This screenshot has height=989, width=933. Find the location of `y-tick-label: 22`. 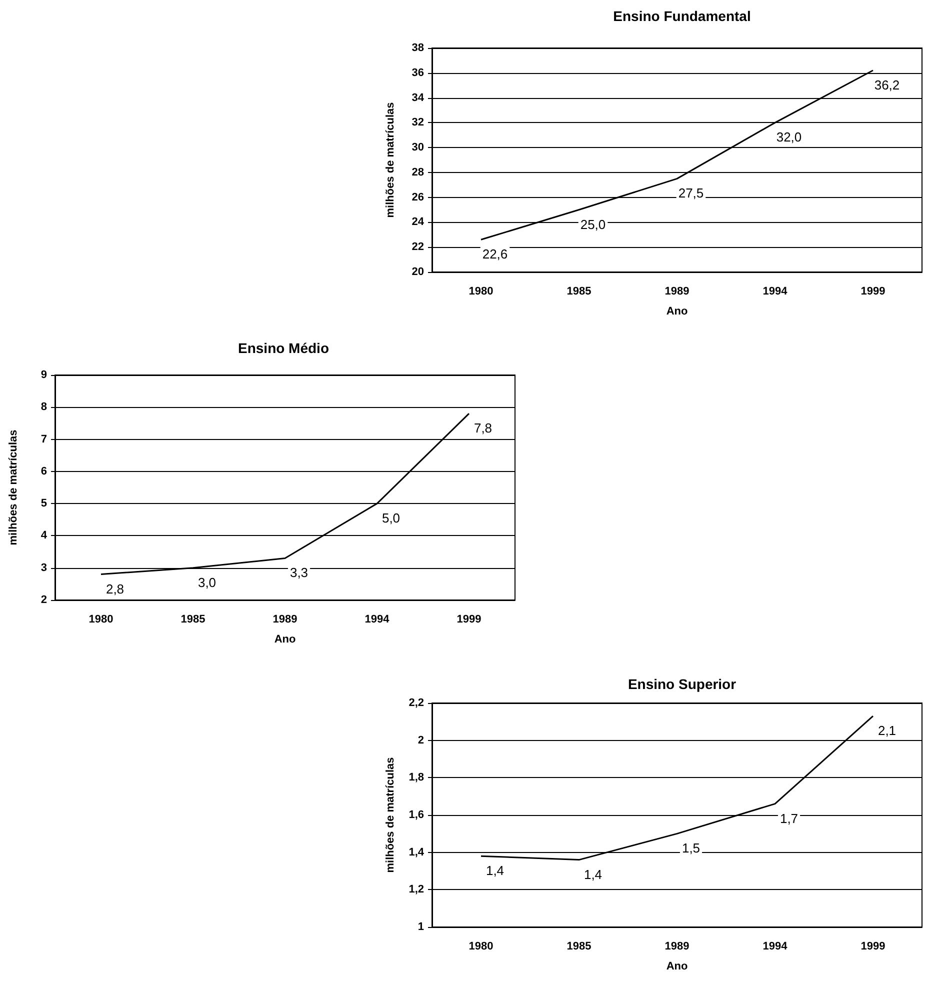

y-tick-label: 22 is located at coordinates (418, 247).